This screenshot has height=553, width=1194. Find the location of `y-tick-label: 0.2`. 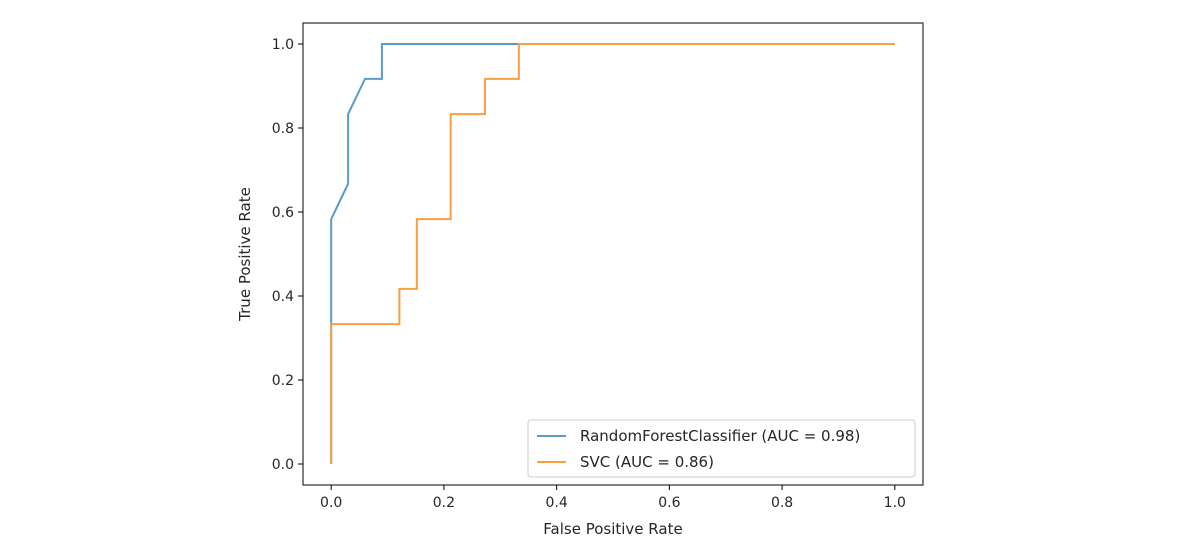

y-tick-label: 0.2 is located at coordinates (283, 381).